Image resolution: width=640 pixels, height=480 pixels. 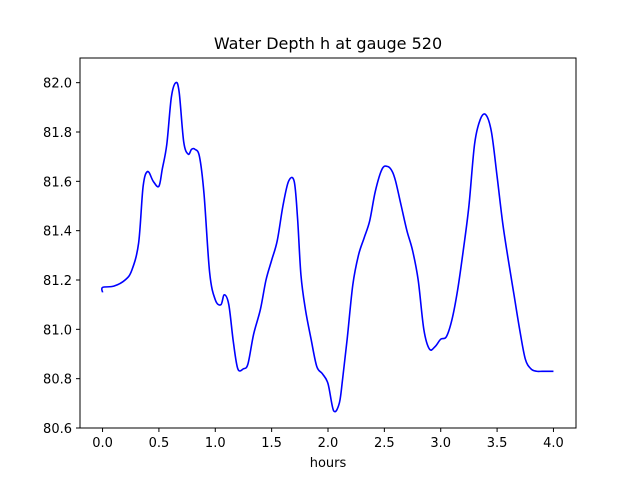 What do you see at coordinates (57, 232) in the screenshot?
I see `y-tick-label: 81.4` at bounding box center [57, 232].